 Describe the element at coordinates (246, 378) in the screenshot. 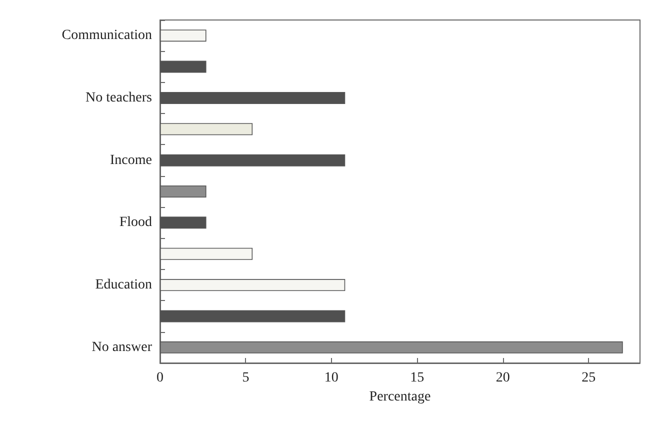

I see `x-tick-label: 5` at that location.